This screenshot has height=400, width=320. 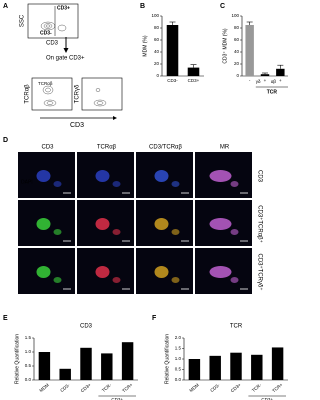 I want to click on y-tick-label: 1.5, so click(x=28, y=337).